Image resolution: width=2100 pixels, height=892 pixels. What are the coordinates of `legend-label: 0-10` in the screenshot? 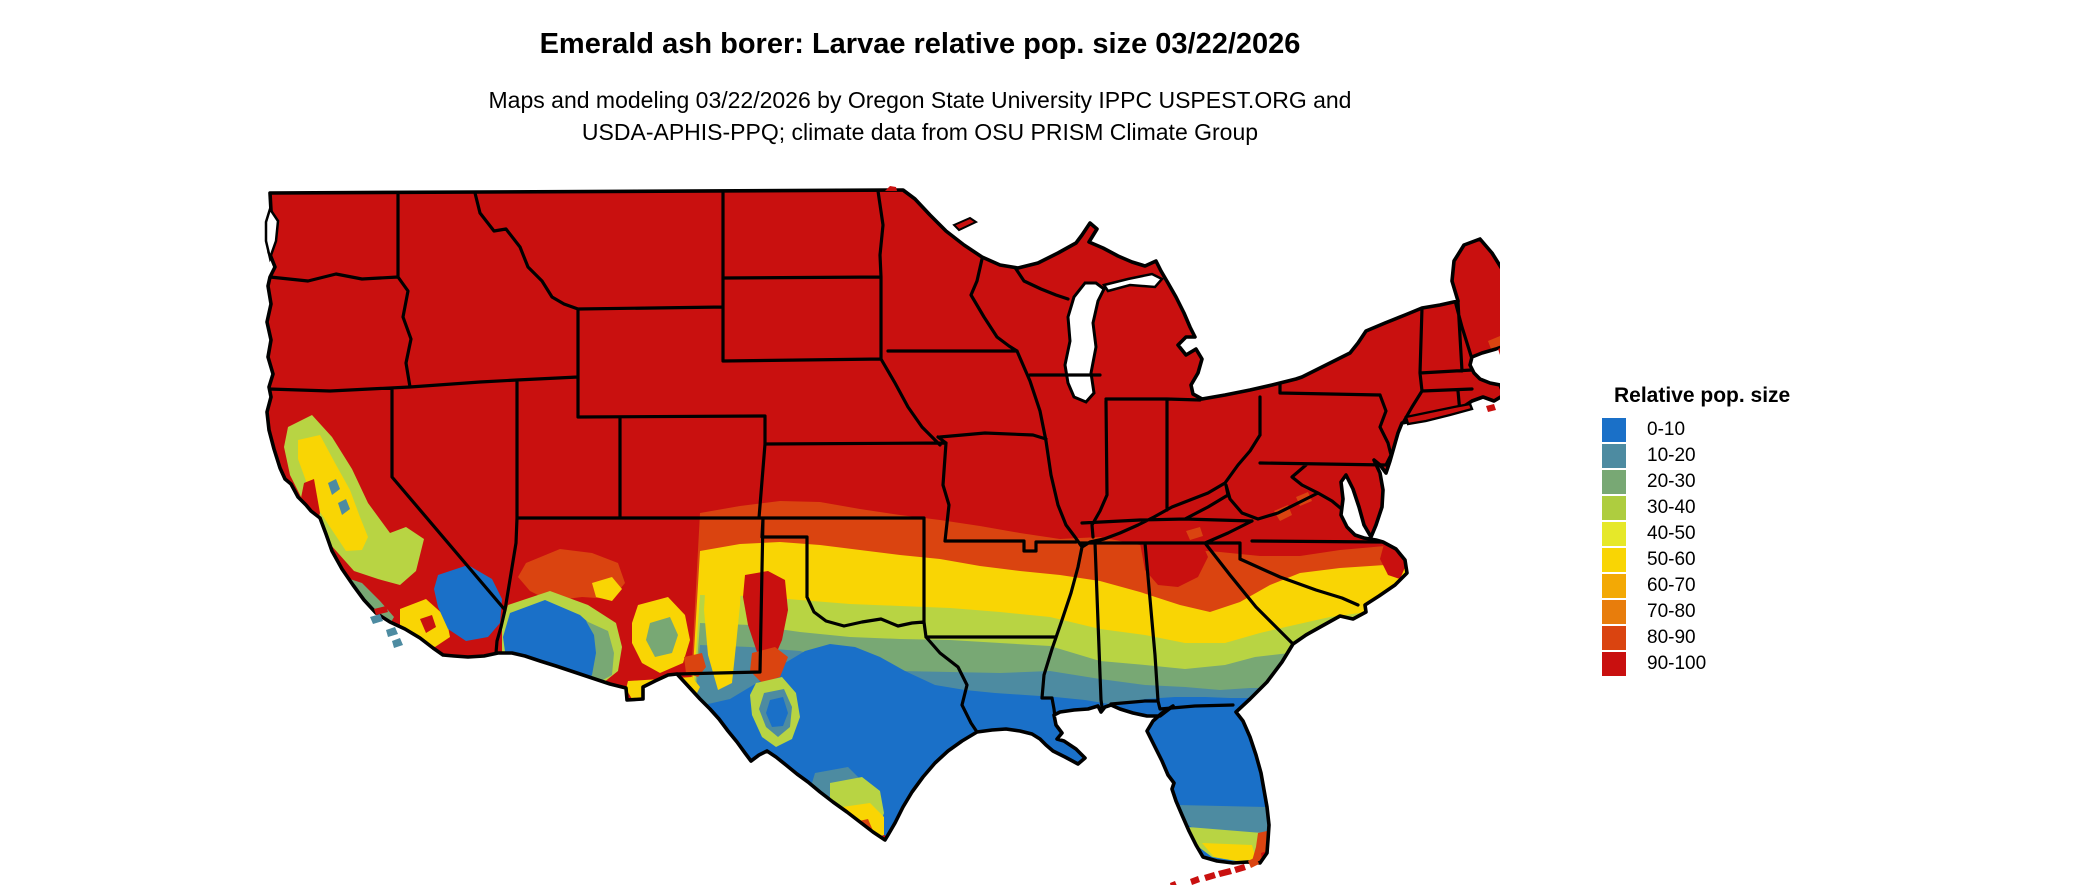 It's located at (1666, 429).